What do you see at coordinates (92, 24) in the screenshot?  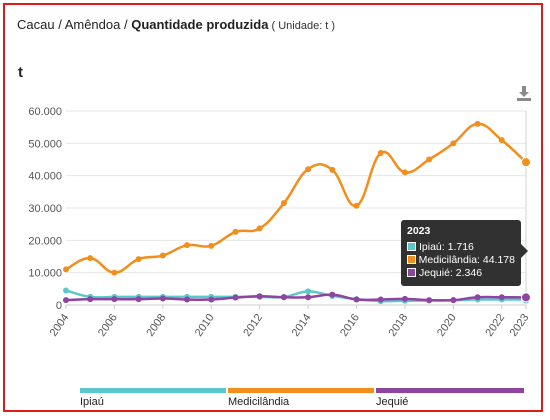 I see `breadcrumb-amendoa: Amêndoa` at bounding box center [92, 24].